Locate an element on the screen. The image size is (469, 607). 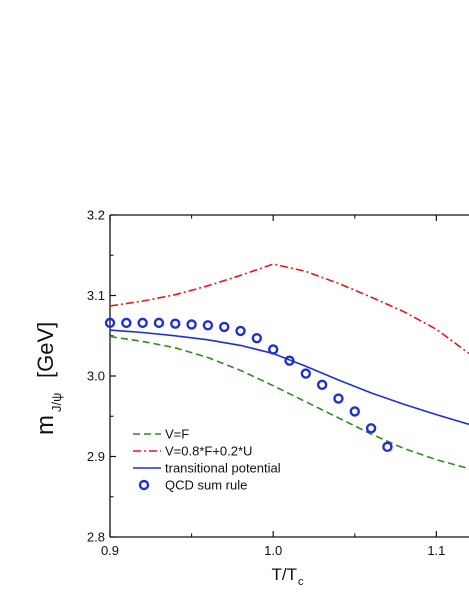
y-axis-title-group: m J/ψ [GeV] is located at coordinates (48, 378).